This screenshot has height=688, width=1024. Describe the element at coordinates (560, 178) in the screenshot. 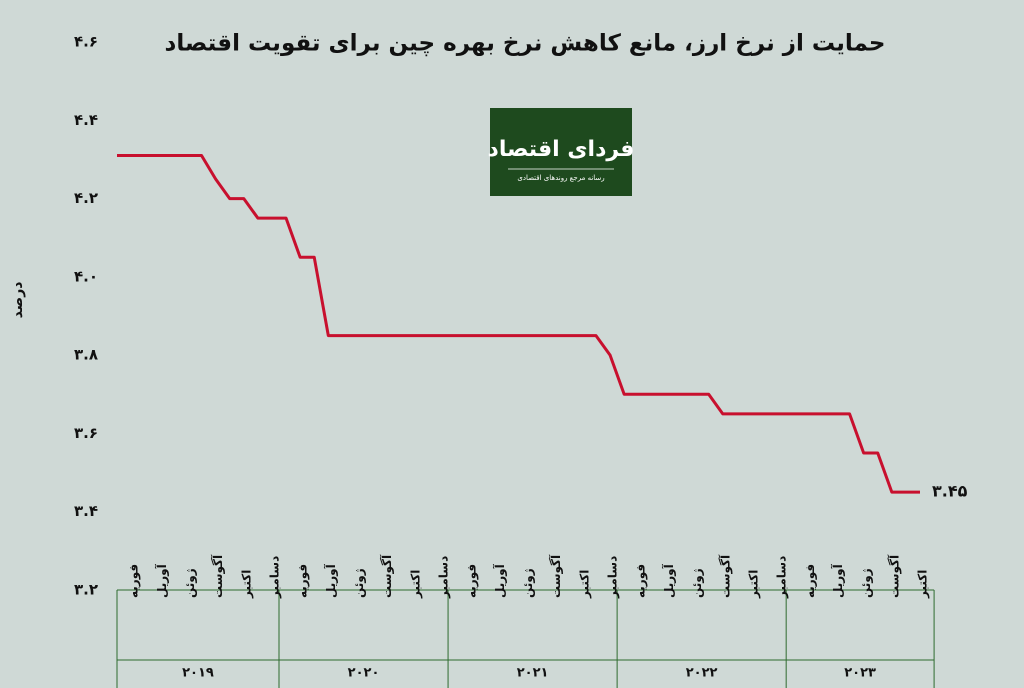

I see `logo-subtitle: رسانه مرجع روندهای اقتصادی` at that location.